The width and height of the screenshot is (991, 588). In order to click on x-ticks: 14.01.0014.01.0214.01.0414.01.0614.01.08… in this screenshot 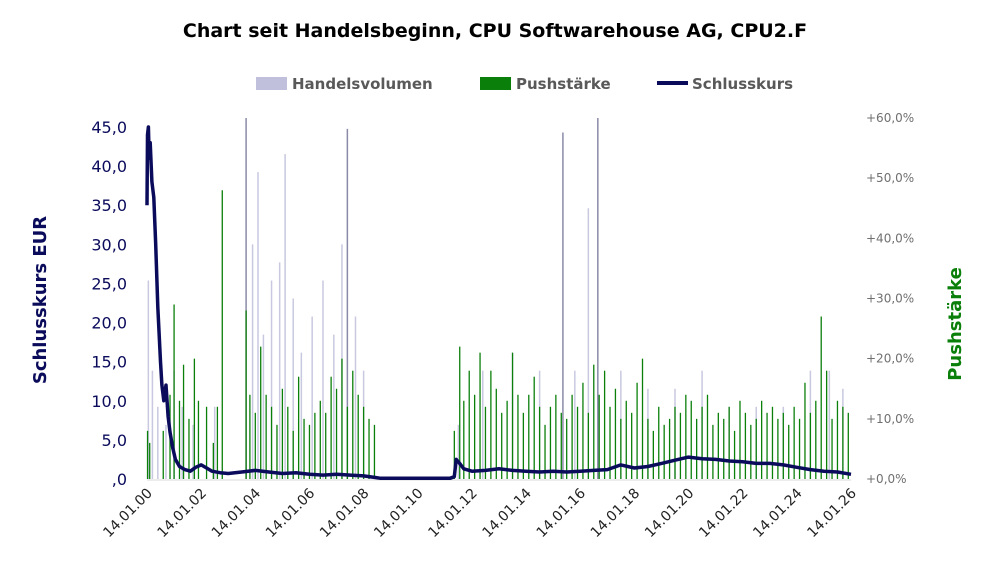, I will do `click(479, 512)`.